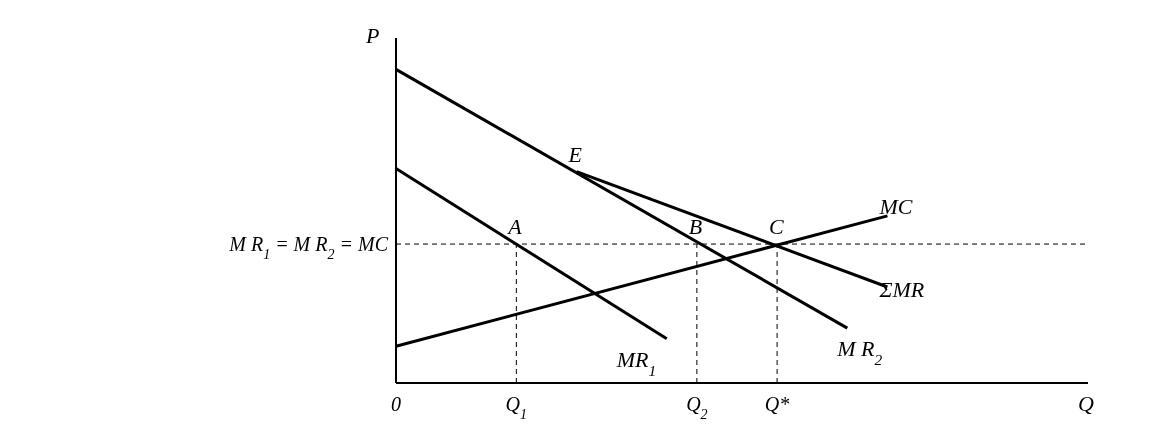  Describe the element at coordinates (514, 227) in the screenshot. I see `annotation: A` at that location.